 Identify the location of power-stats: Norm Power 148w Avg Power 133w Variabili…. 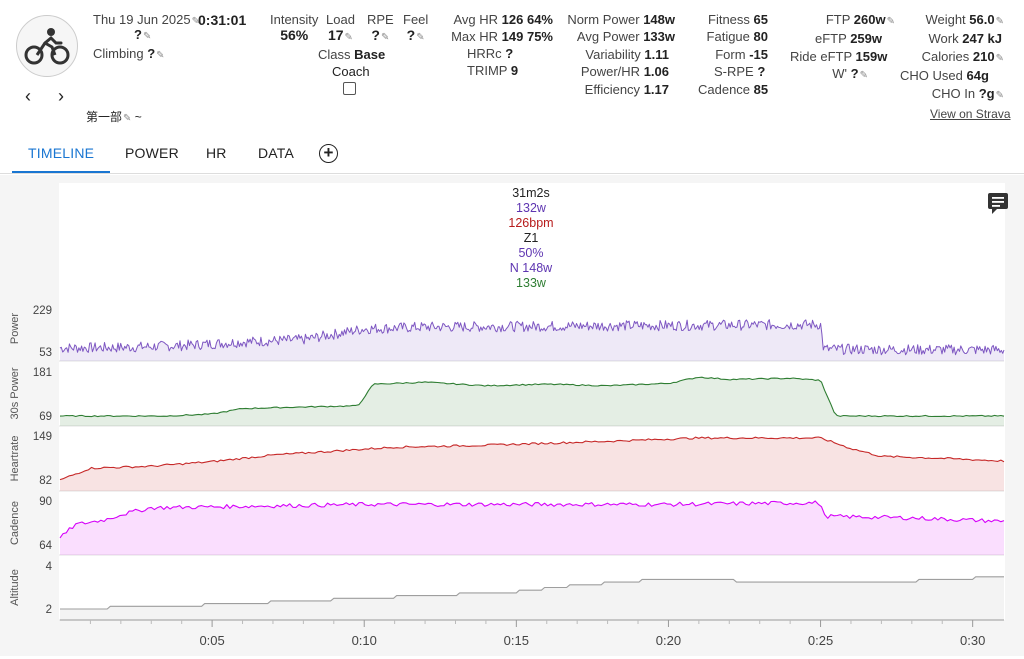
(621, 54).